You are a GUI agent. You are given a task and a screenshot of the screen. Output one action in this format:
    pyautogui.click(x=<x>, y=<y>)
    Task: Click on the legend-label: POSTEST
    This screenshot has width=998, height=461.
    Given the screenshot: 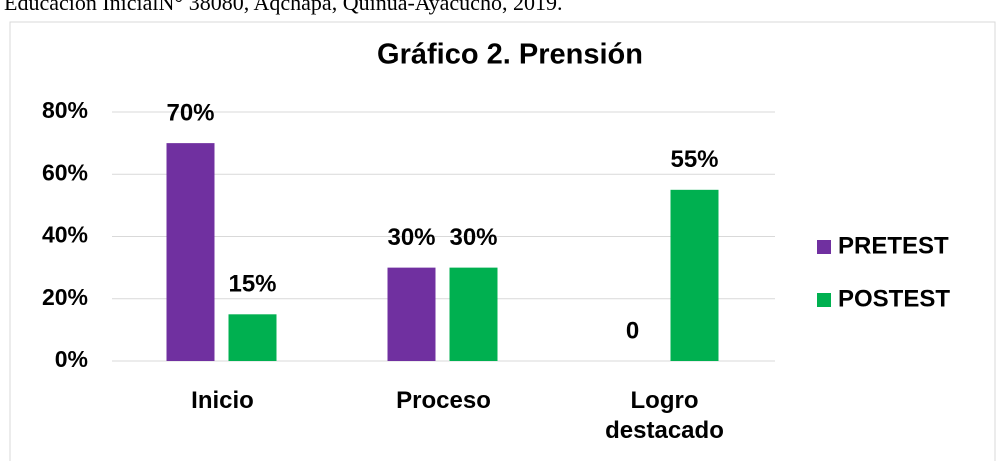 What is the action you would take?
    pyautogui.click(x=894, y=298)
    